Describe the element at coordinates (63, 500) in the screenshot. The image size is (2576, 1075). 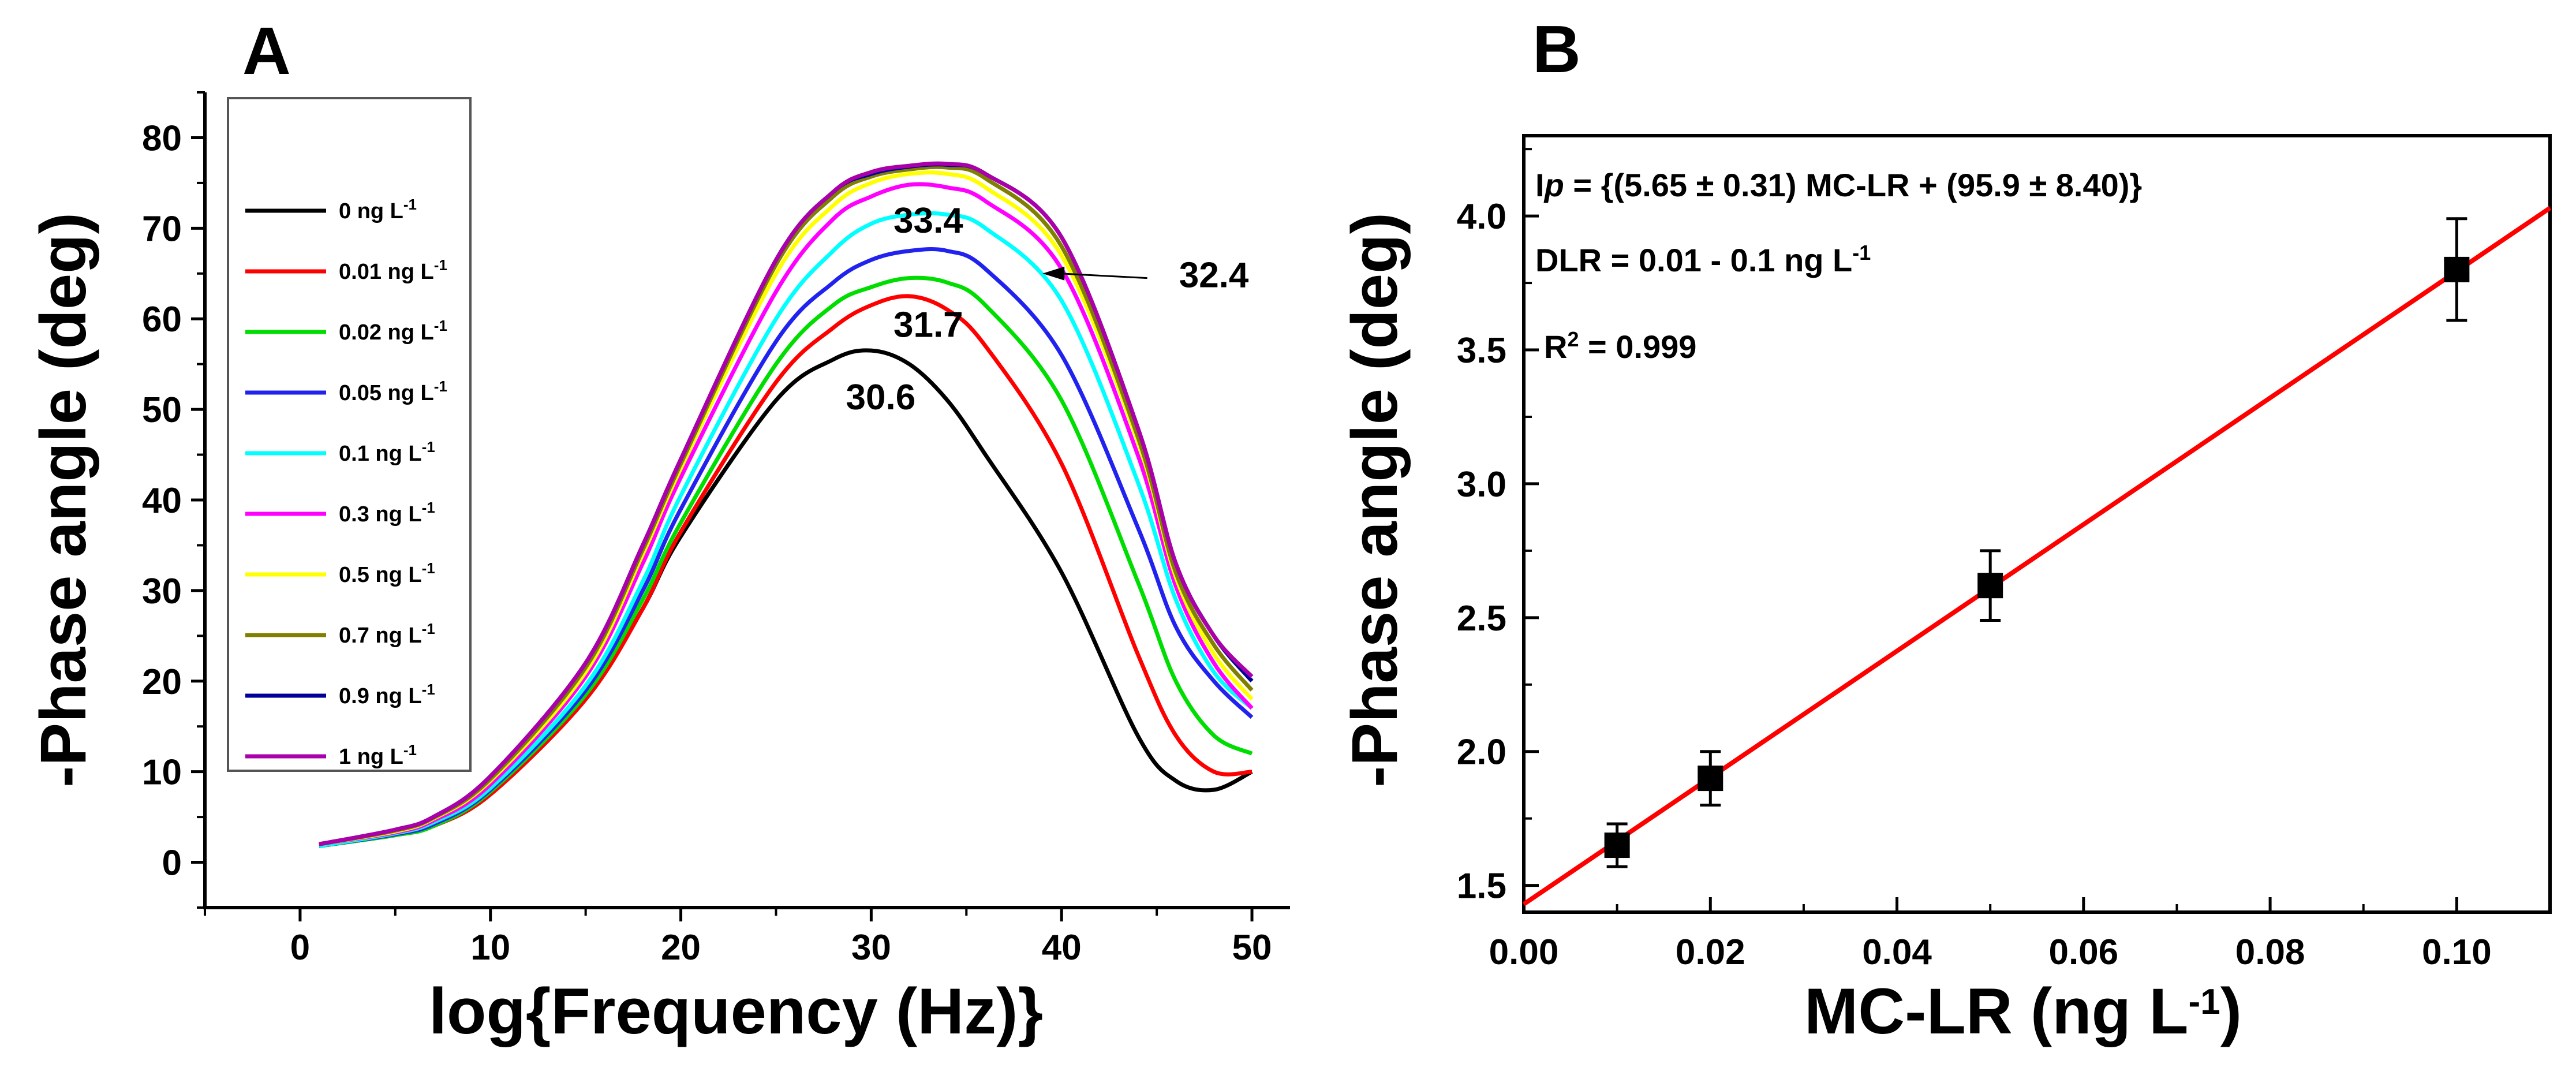
I see `panel-a-y-axis-title: -Phase angle (deg)` at that location.